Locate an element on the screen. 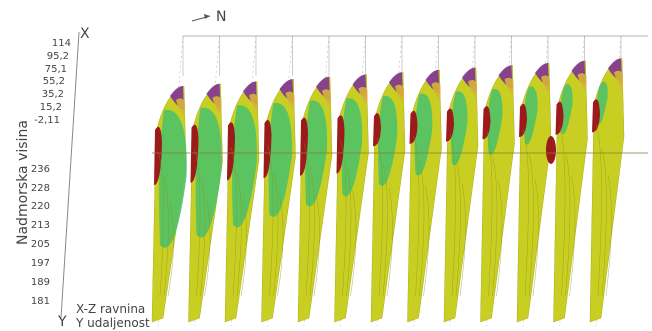 This screenshot has width=652, height=331. z-tick: 220 is located at coordinates (40, 206).